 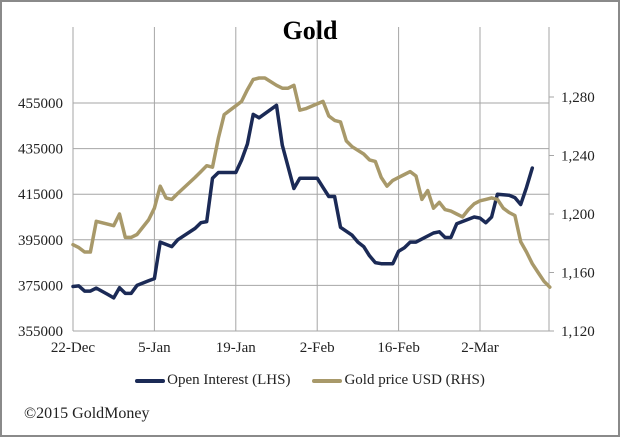 What do you see at coordinates (87, 413) in the screenshot?
I see `copyright-footer: ©2015 GoldMoney` at bounding box center [87, 413].